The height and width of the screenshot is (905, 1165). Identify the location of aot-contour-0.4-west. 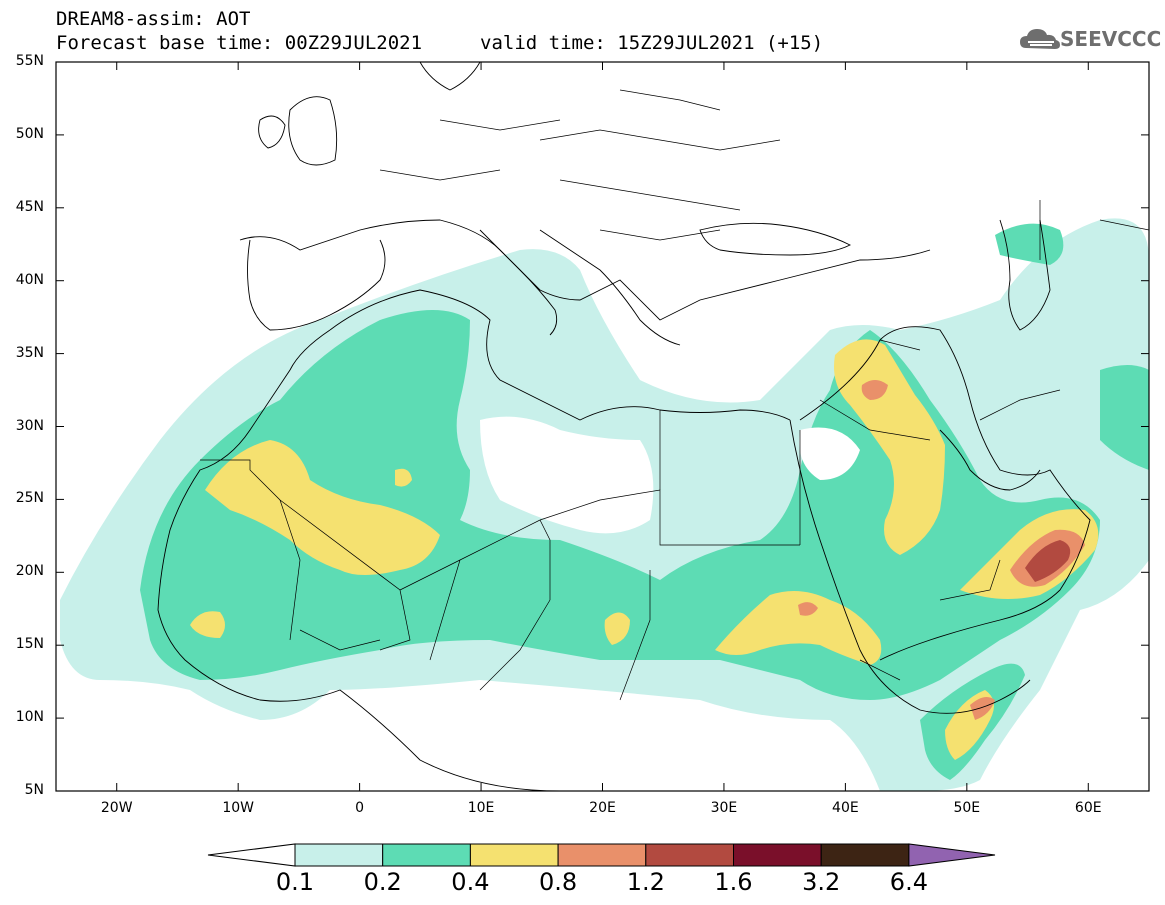
(403, 477).